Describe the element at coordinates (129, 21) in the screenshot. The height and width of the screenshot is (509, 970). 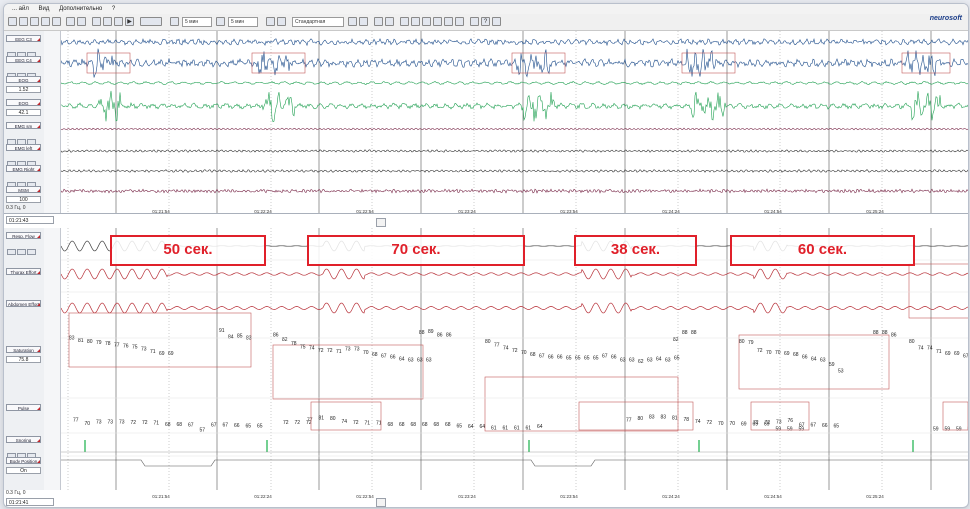
I see `play-icon: ▶` at that location.